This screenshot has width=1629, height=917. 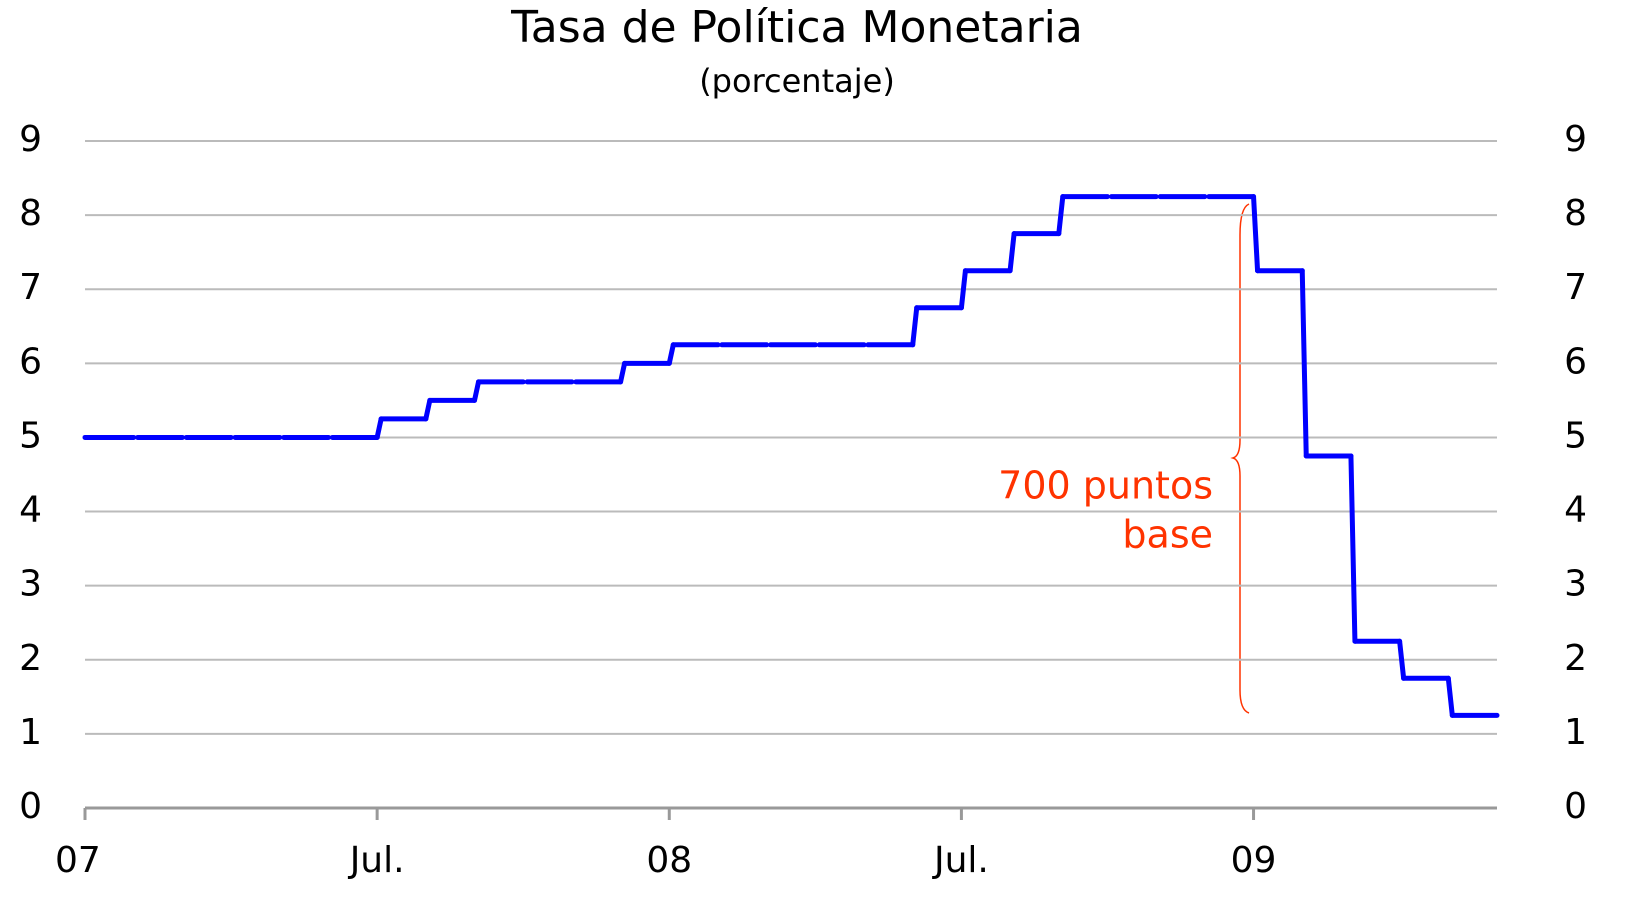 What do you see at coordinates (30, 361) in the screenshot?
I see `y-tick-label: 6` at bounding box center [30, 361].